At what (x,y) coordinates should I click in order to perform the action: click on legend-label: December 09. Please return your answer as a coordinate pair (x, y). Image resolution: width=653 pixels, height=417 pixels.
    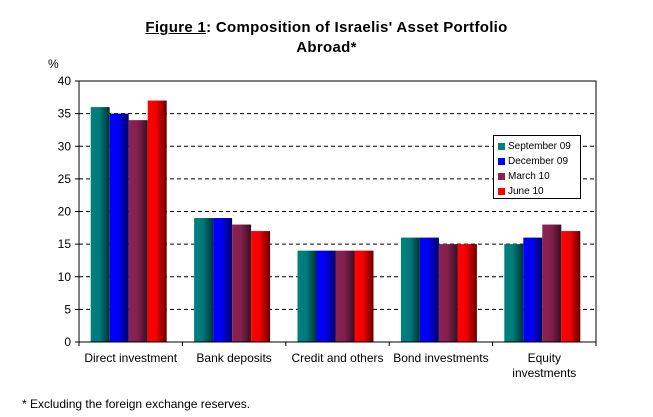
    Looking at the image, I should click on (538, 161).